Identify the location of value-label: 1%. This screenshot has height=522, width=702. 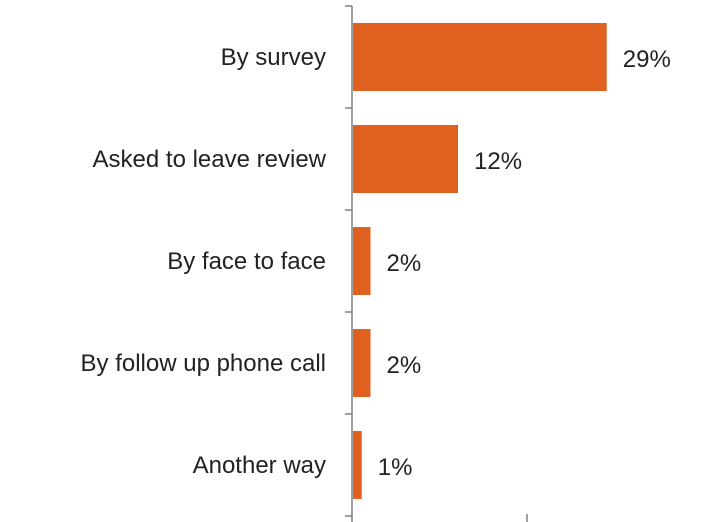
(395, 467).